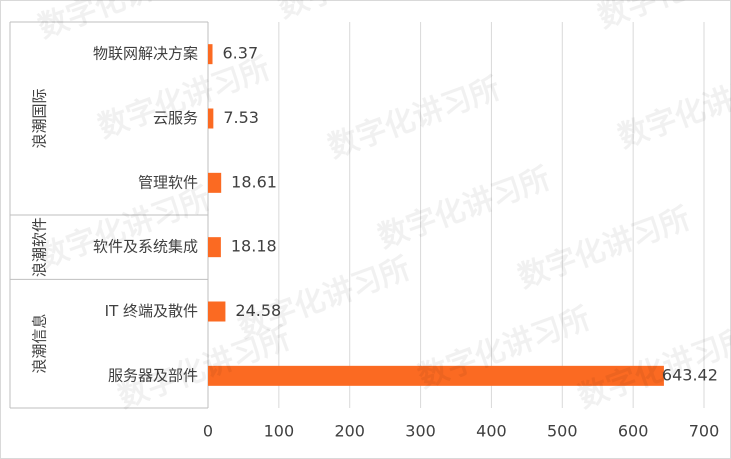 The width and height of the screenshot is (731, 459). Describe the element at coordinates (704, 431) in the screenshot. I see `x-tick-label: 700` at that location.